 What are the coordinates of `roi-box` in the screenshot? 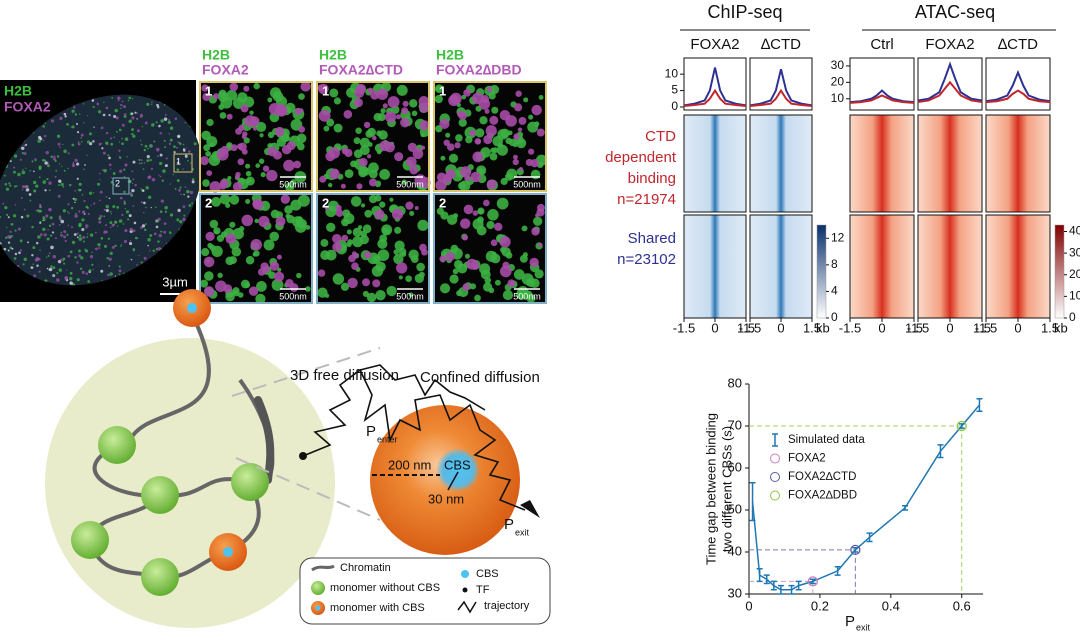 It's located at (183, 163).